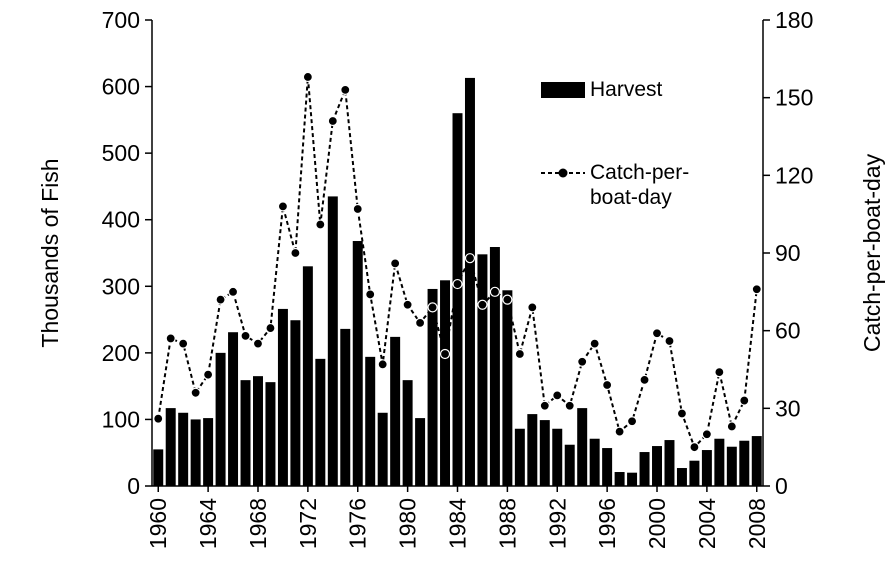  I want to click on x-tick-label: 1960, so click(158, 523).